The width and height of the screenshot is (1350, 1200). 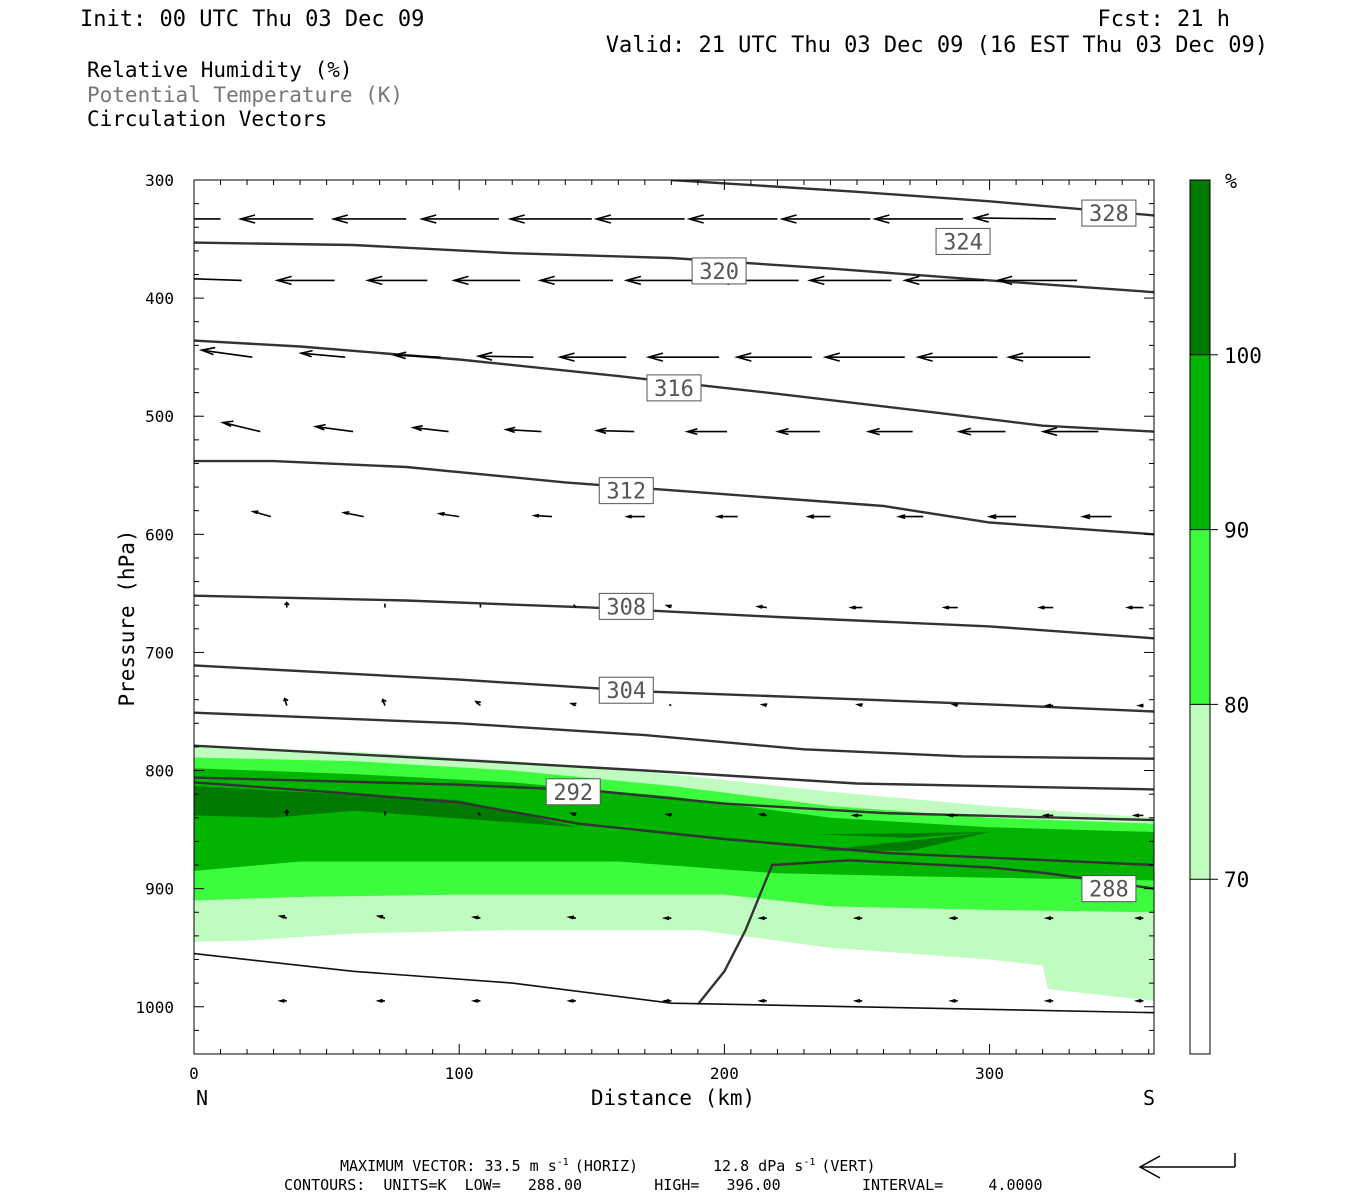 What do you see at coordinates (963, 242) in the screenshot?
I see `svg-text: 324` at bounding box center [963, 242].